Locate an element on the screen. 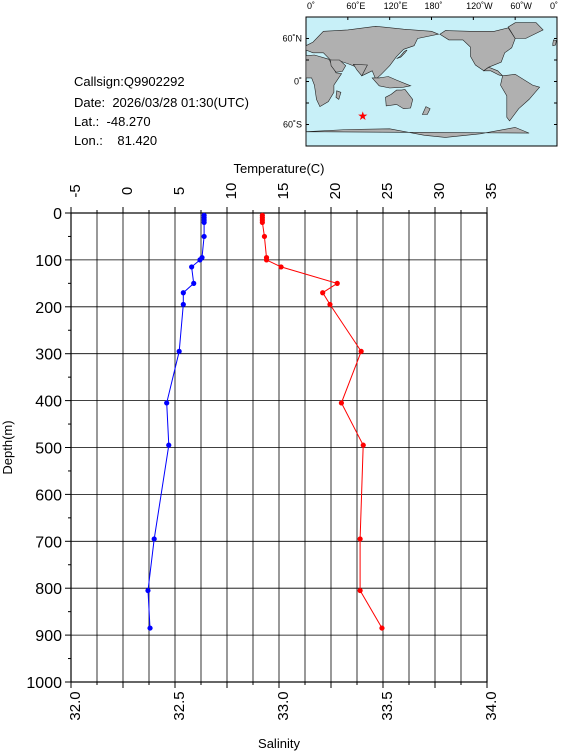  temperature-tick-label: 5 is located at coordinates (179, 191).